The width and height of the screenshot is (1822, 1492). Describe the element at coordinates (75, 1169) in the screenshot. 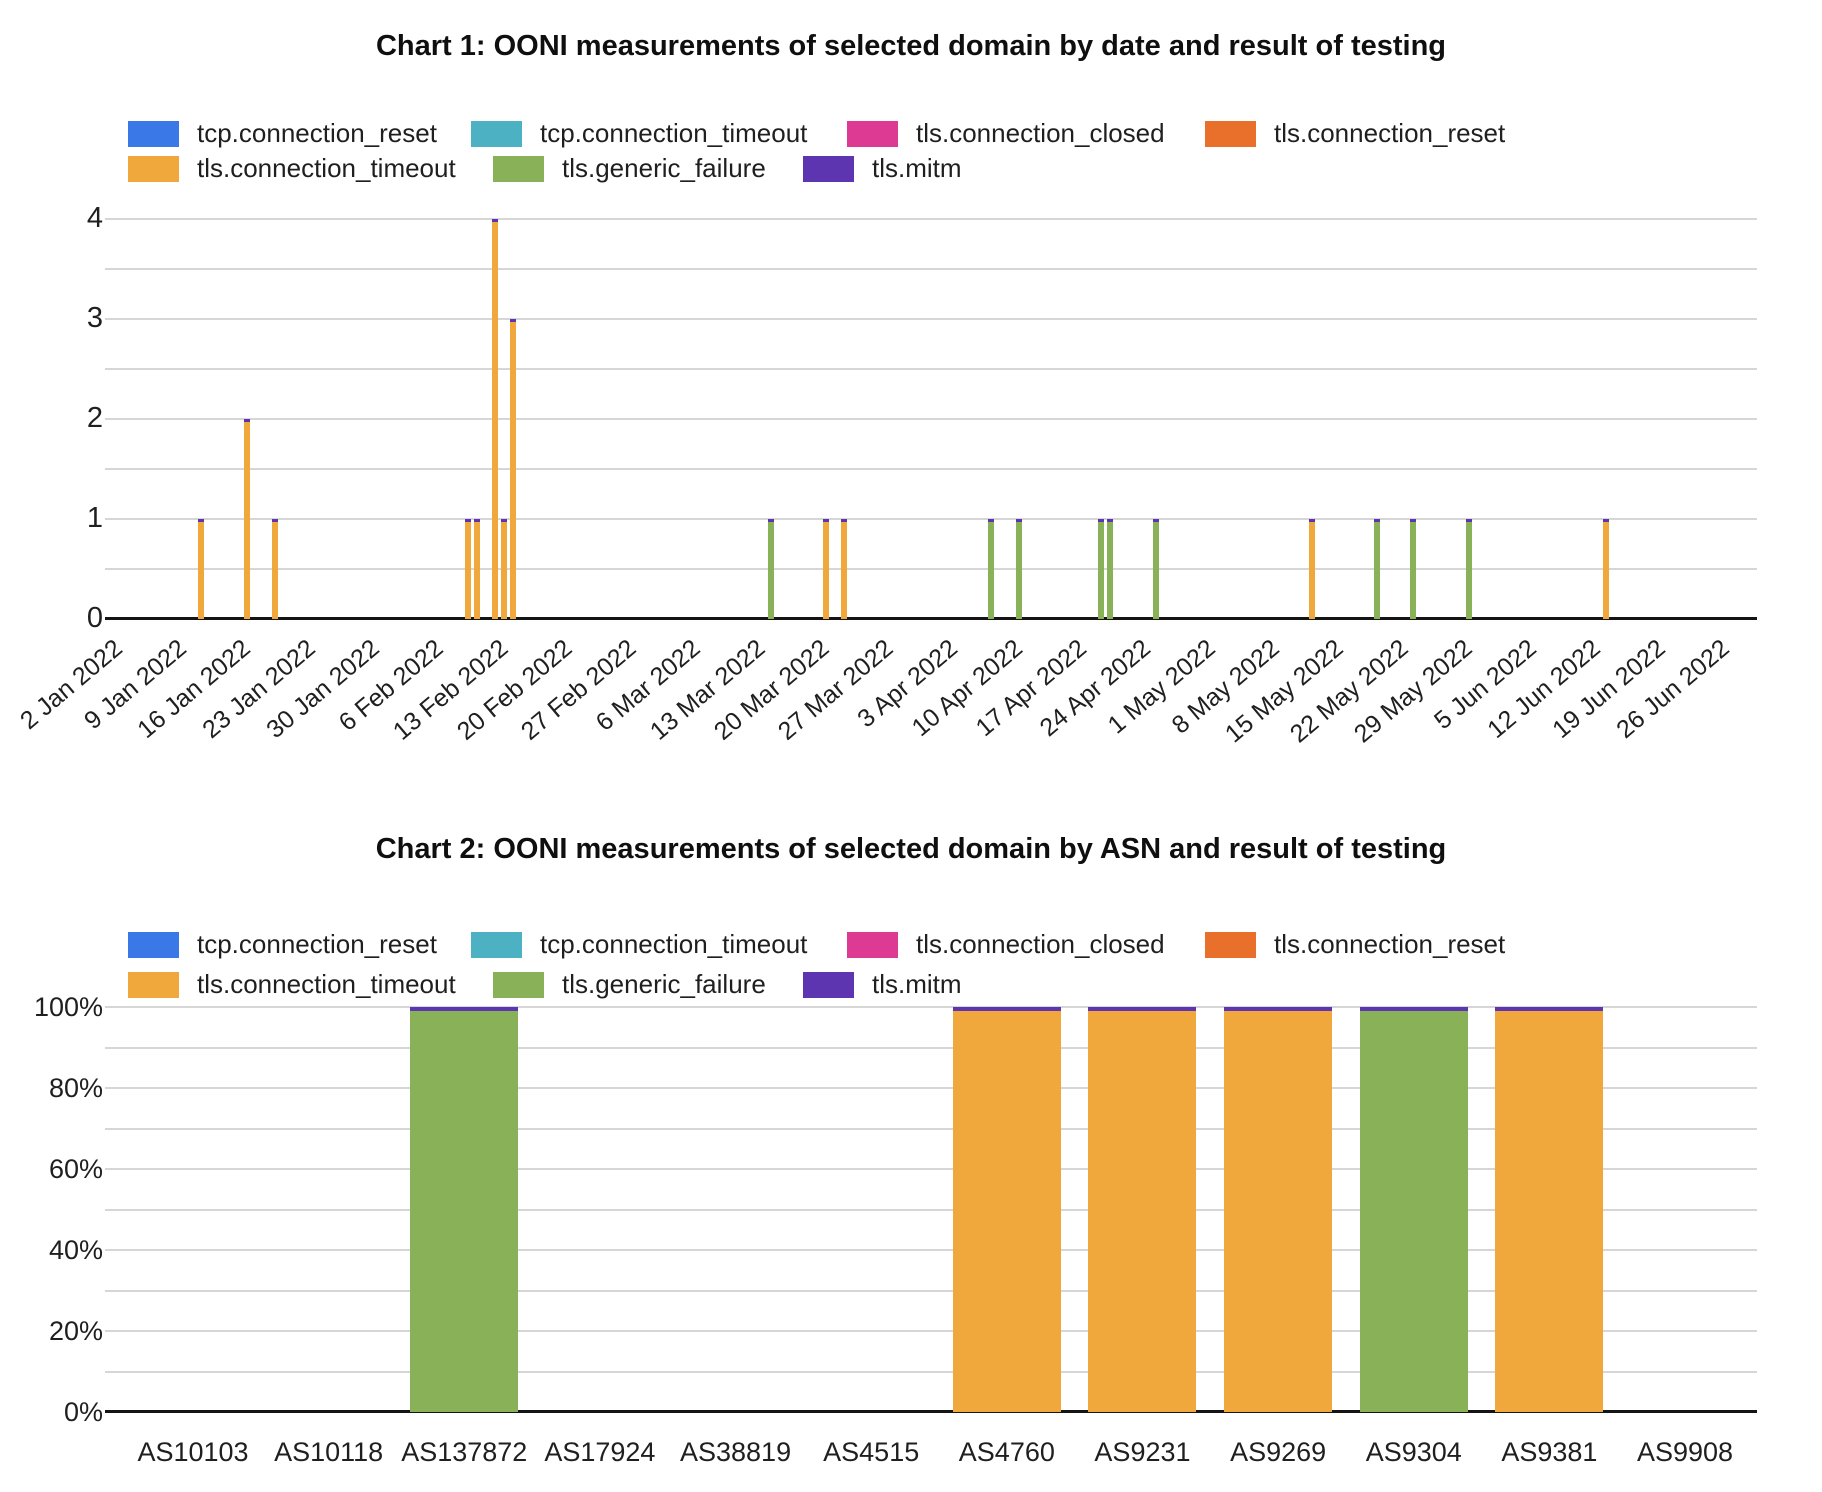

I see `y-tick-label: 60%` at that location.